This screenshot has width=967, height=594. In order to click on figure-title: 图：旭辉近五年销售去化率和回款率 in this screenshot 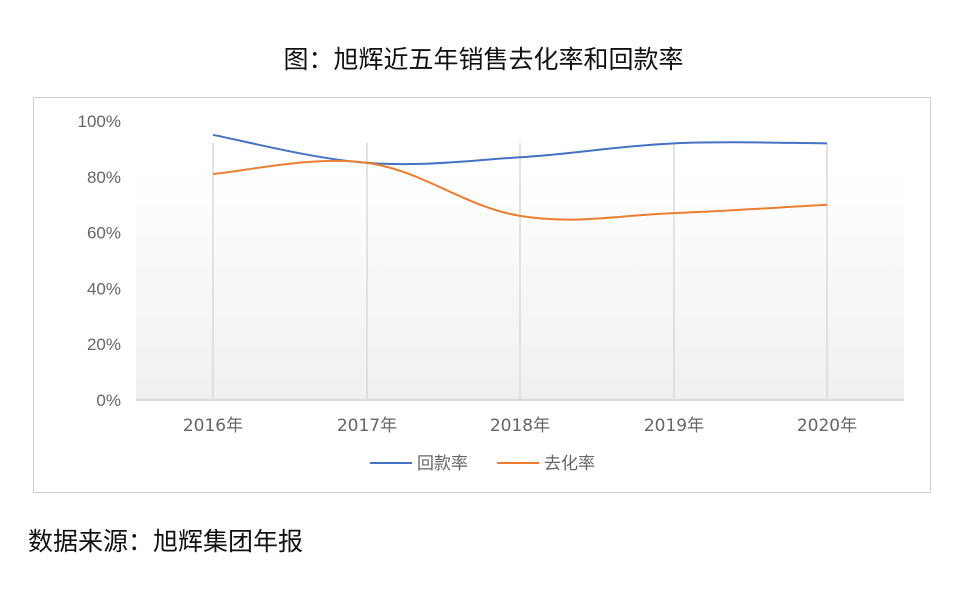, I will do `click(483, 59)`.